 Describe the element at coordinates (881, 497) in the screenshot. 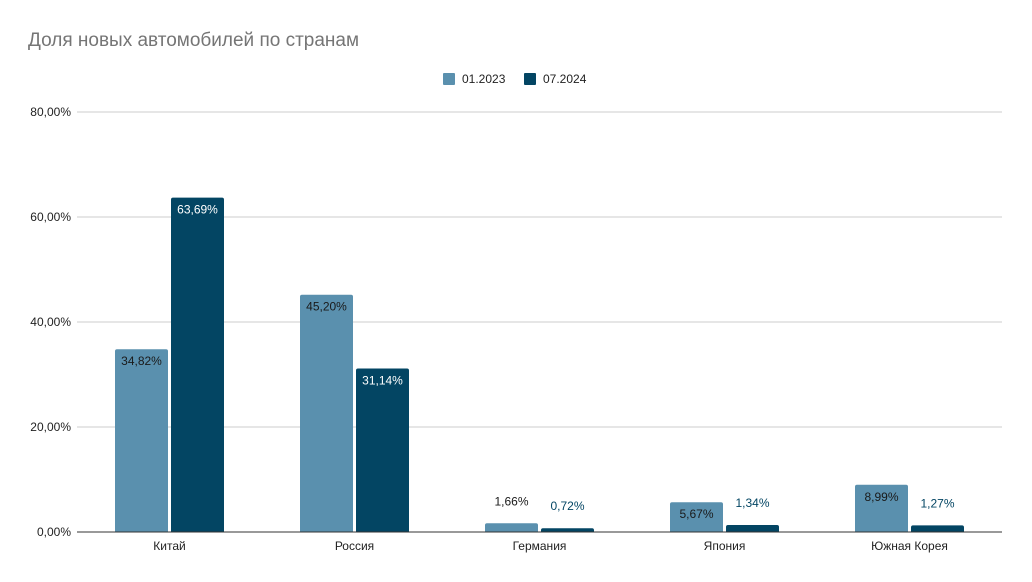

I see `data-label: 8,99%` at that location.